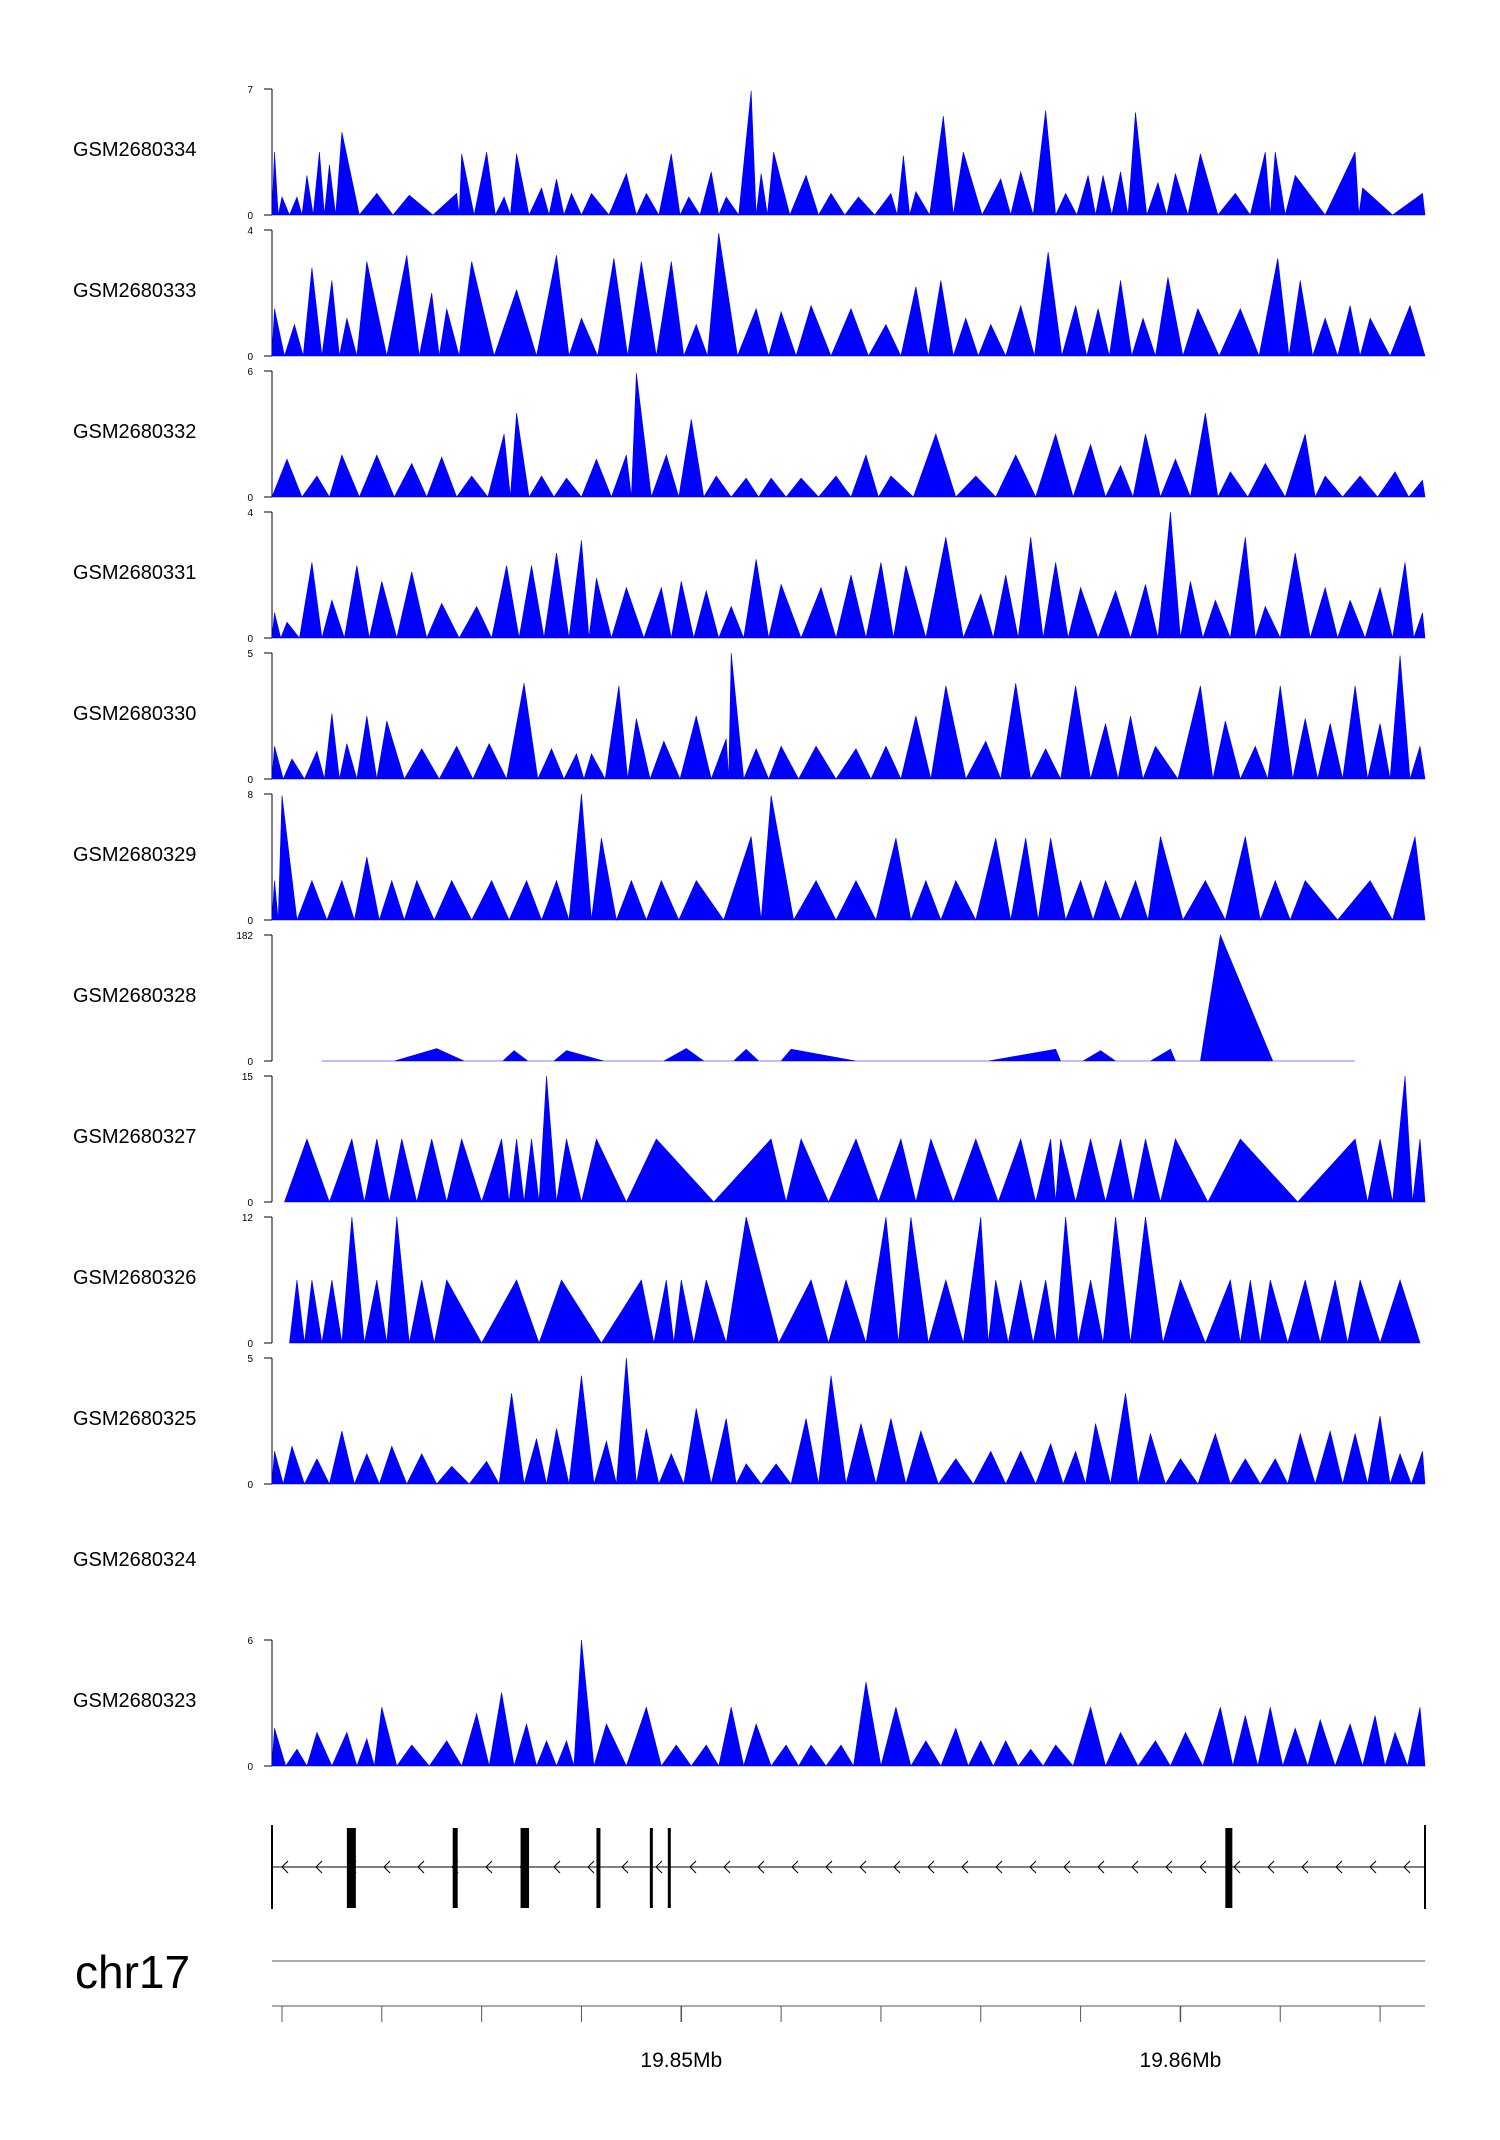  I want to click on track-GSM2680330: GSM2680330 0 5, so click(749, 717).